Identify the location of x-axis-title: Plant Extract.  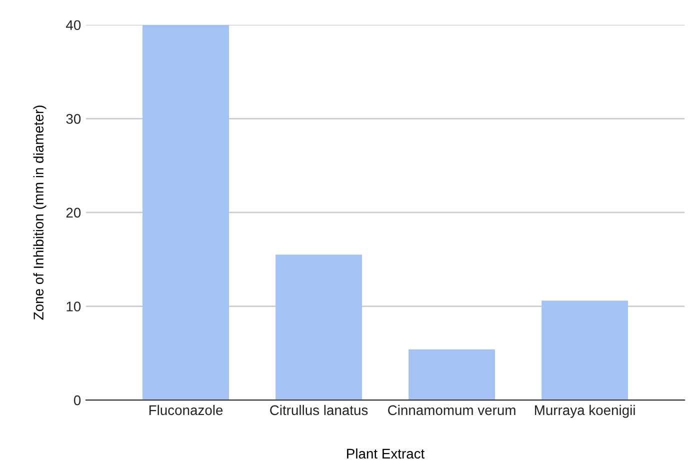
(386, 453).